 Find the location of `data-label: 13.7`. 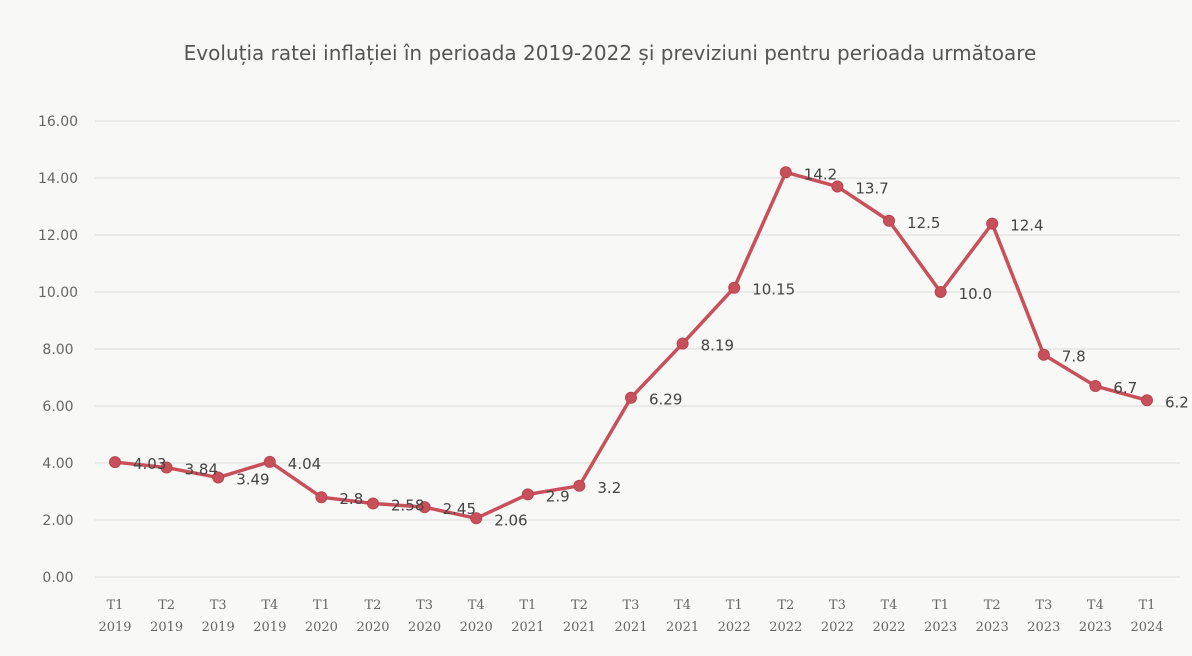

data-label: 13.7 is located at coordinates (871, 189).